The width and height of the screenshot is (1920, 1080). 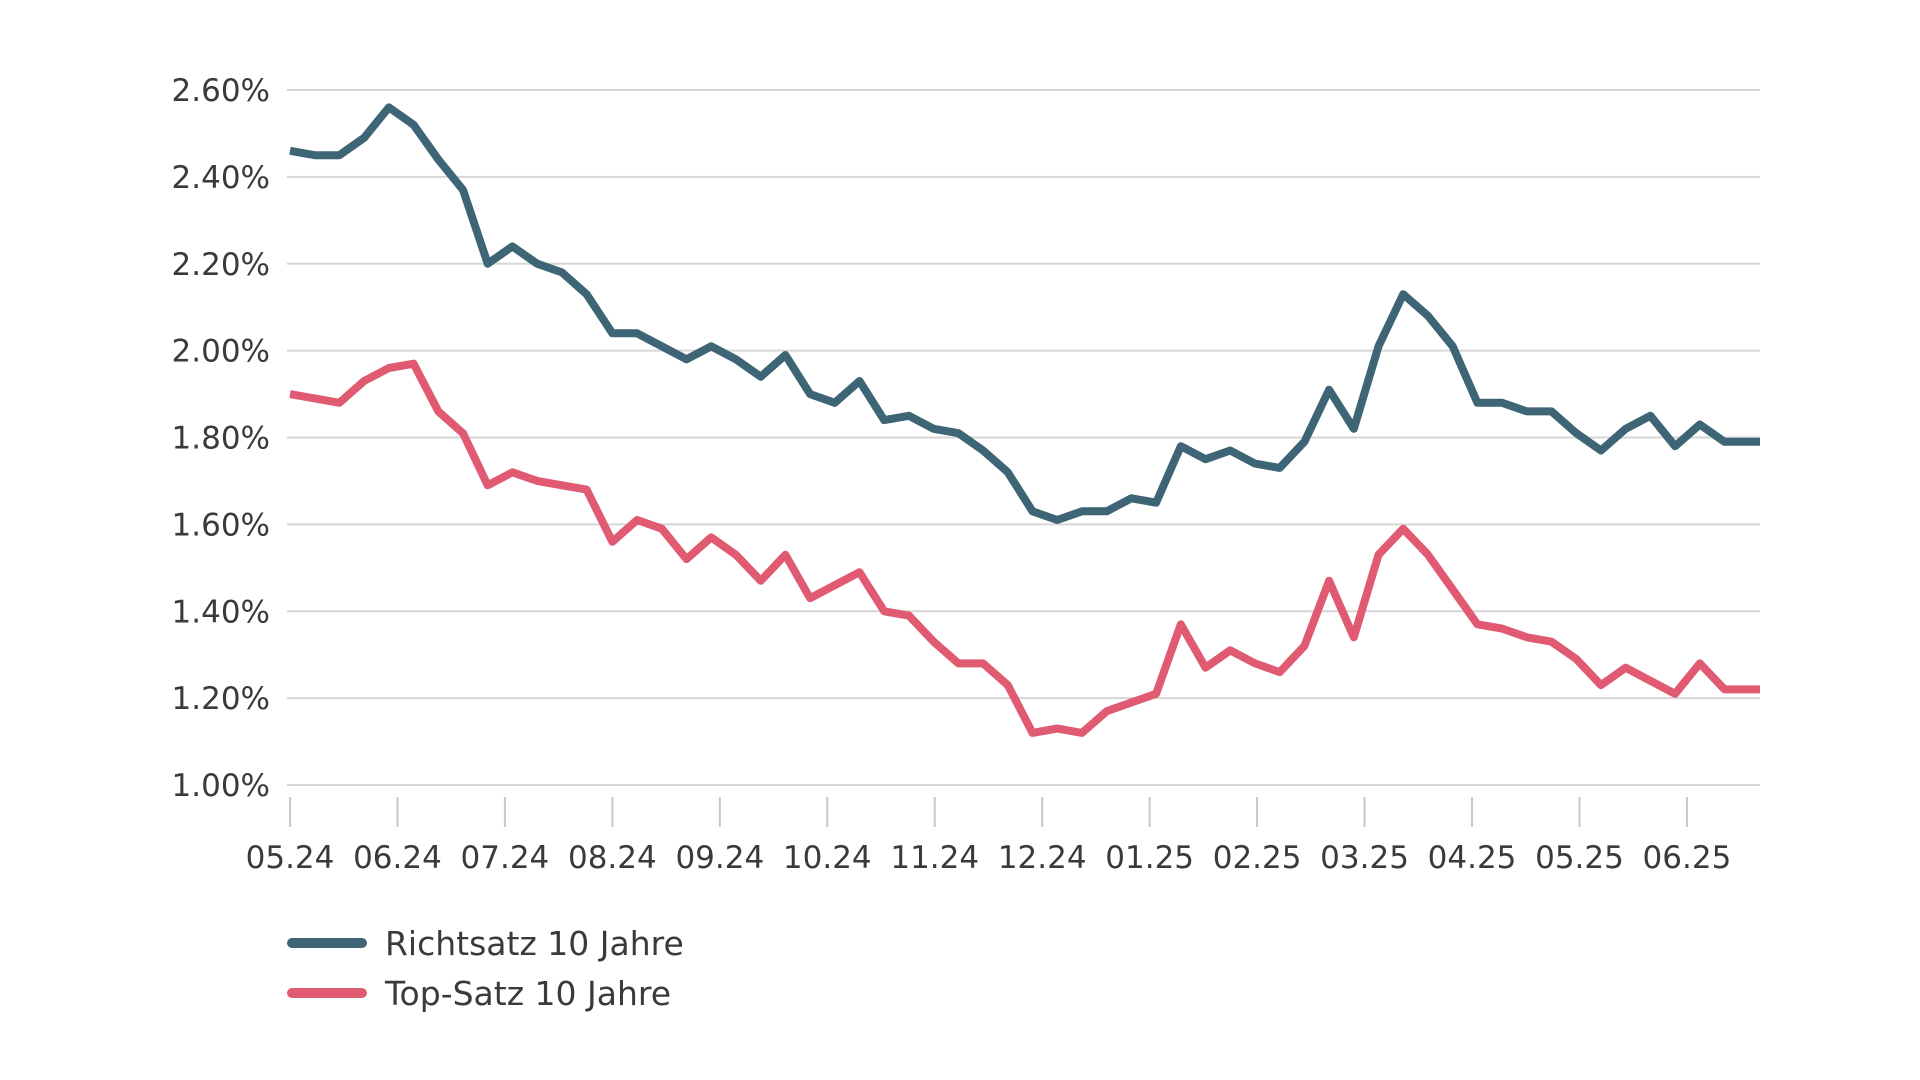 I want to click on legend-label: Richtsatz 10 Jahre, so click(x=534, y=943).